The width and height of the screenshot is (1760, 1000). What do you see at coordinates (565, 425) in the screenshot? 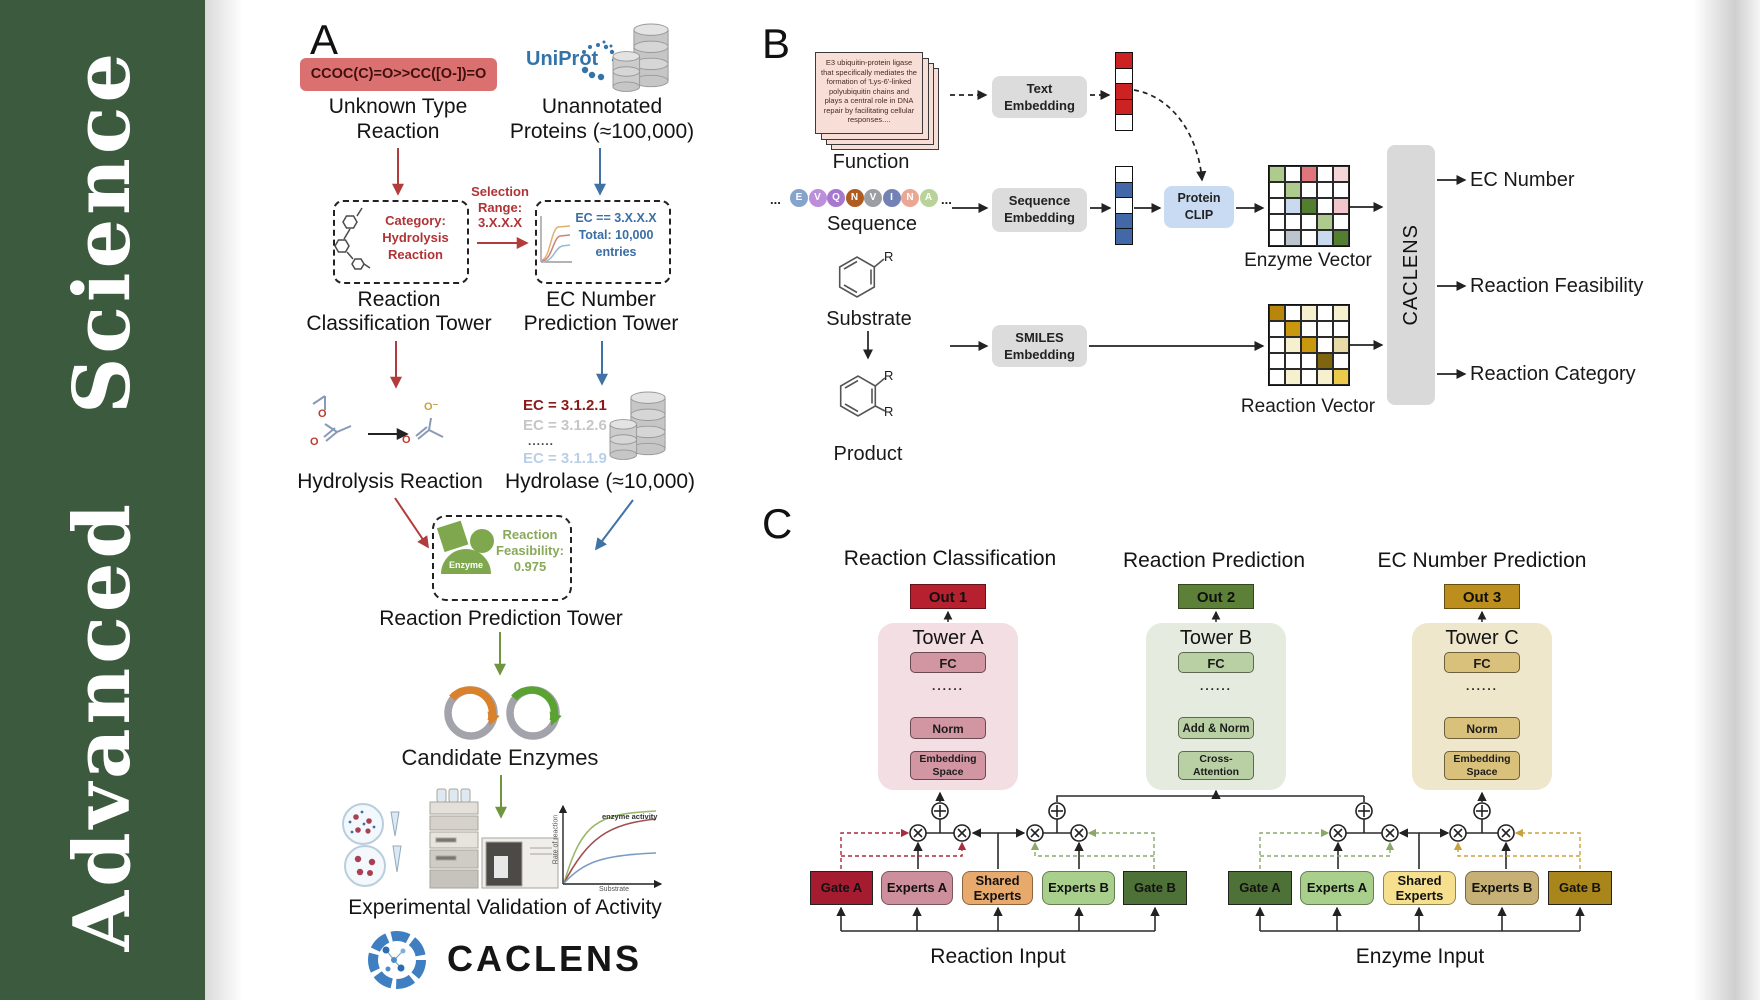
I see `ec-list-item: EC = 3.1.2.6` at bounding box center [565, 425].